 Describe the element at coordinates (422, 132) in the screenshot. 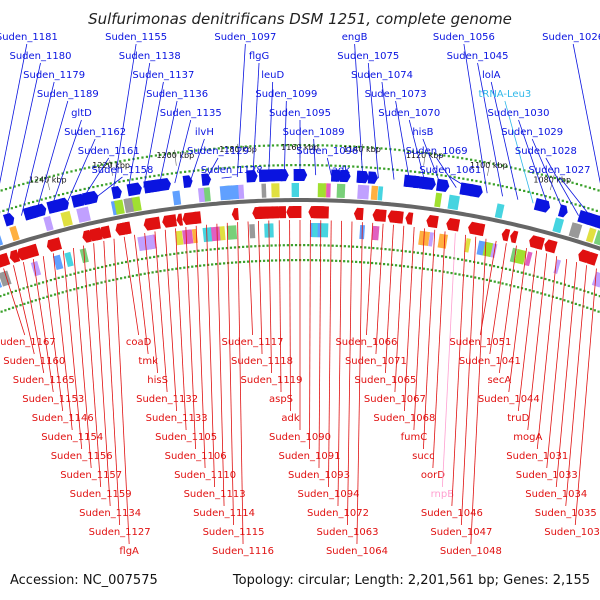

I see `gene-label: hisB` at that location.